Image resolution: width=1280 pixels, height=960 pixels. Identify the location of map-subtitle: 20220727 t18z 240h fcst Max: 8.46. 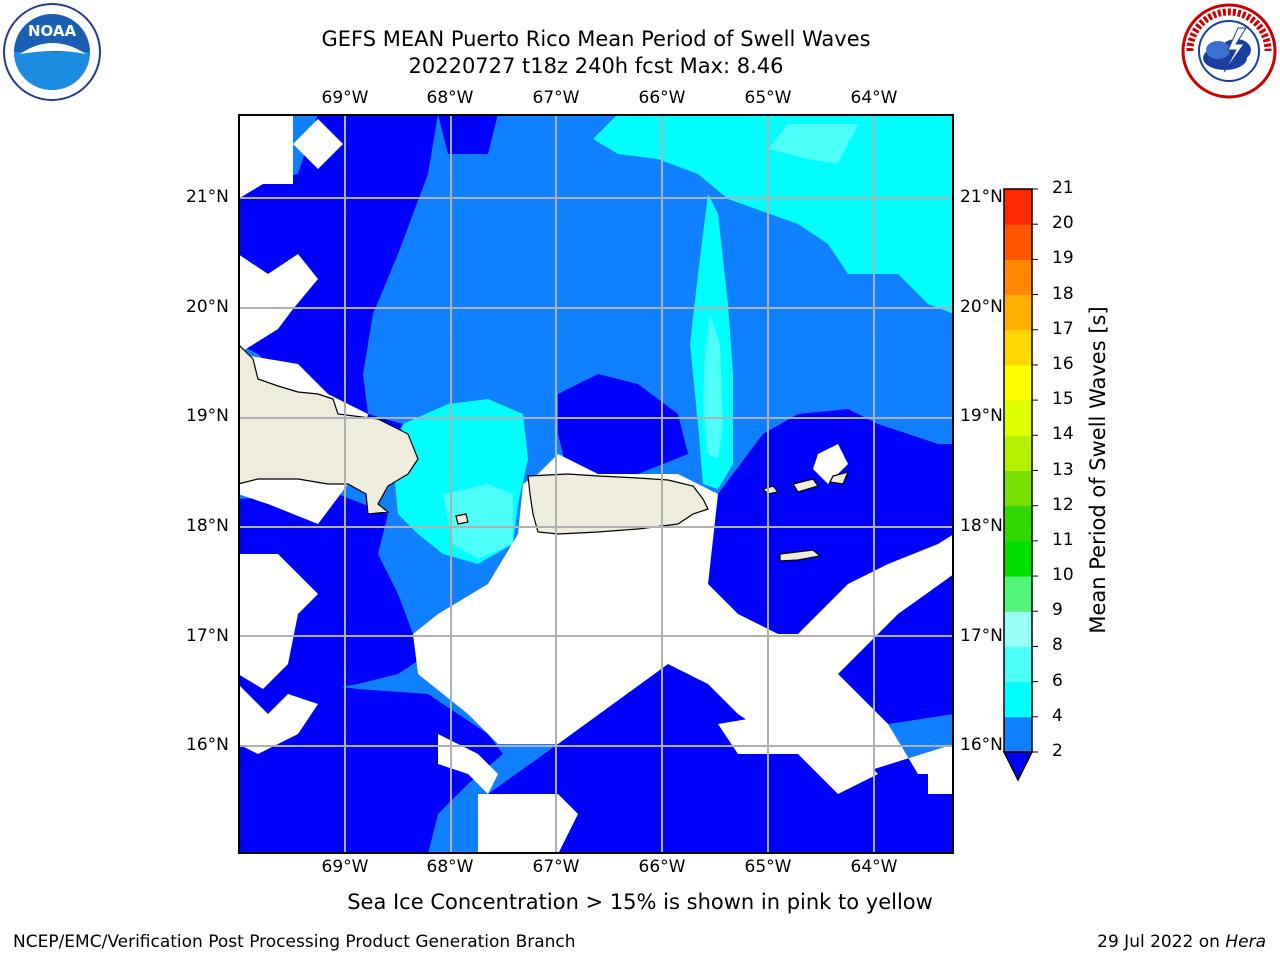
(596, 66).